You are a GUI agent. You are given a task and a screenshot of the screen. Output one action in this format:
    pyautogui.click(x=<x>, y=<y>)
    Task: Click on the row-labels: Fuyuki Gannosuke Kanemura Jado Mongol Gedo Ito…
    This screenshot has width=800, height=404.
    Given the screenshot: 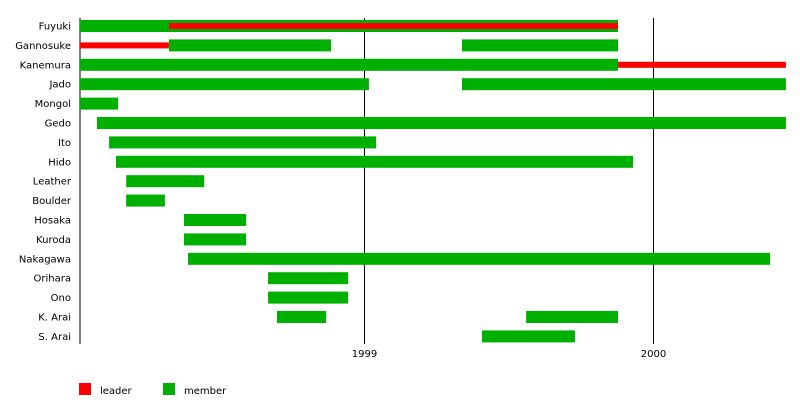 What is the action you would take?
    pyautogui.click(x=43, y=182)
    